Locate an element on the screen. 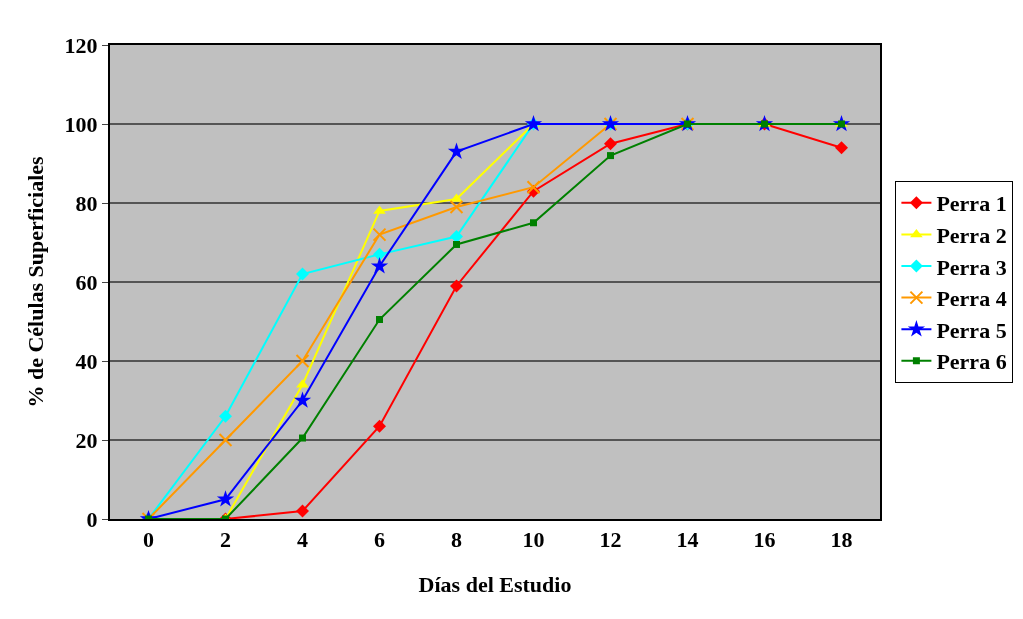 This screenshot has height=619, width=1023. legend-label: Perra 2 is located at coordinates (971, 235).